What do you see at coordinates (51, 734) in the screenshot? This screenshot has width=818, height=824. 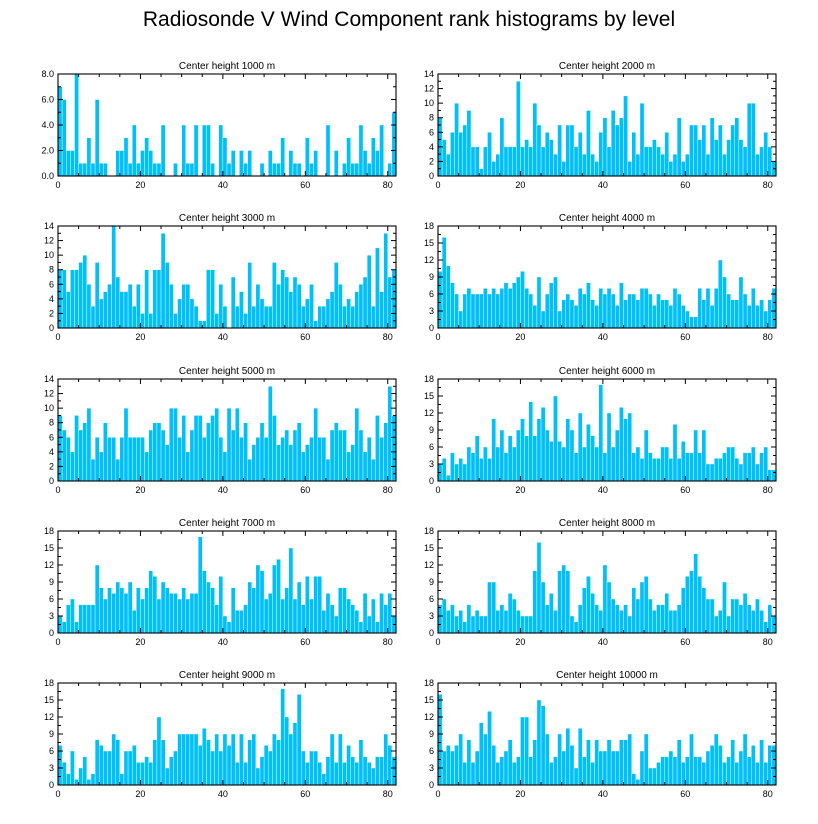 I see `y-tick-label: 9` at bounding box center [51, 734].